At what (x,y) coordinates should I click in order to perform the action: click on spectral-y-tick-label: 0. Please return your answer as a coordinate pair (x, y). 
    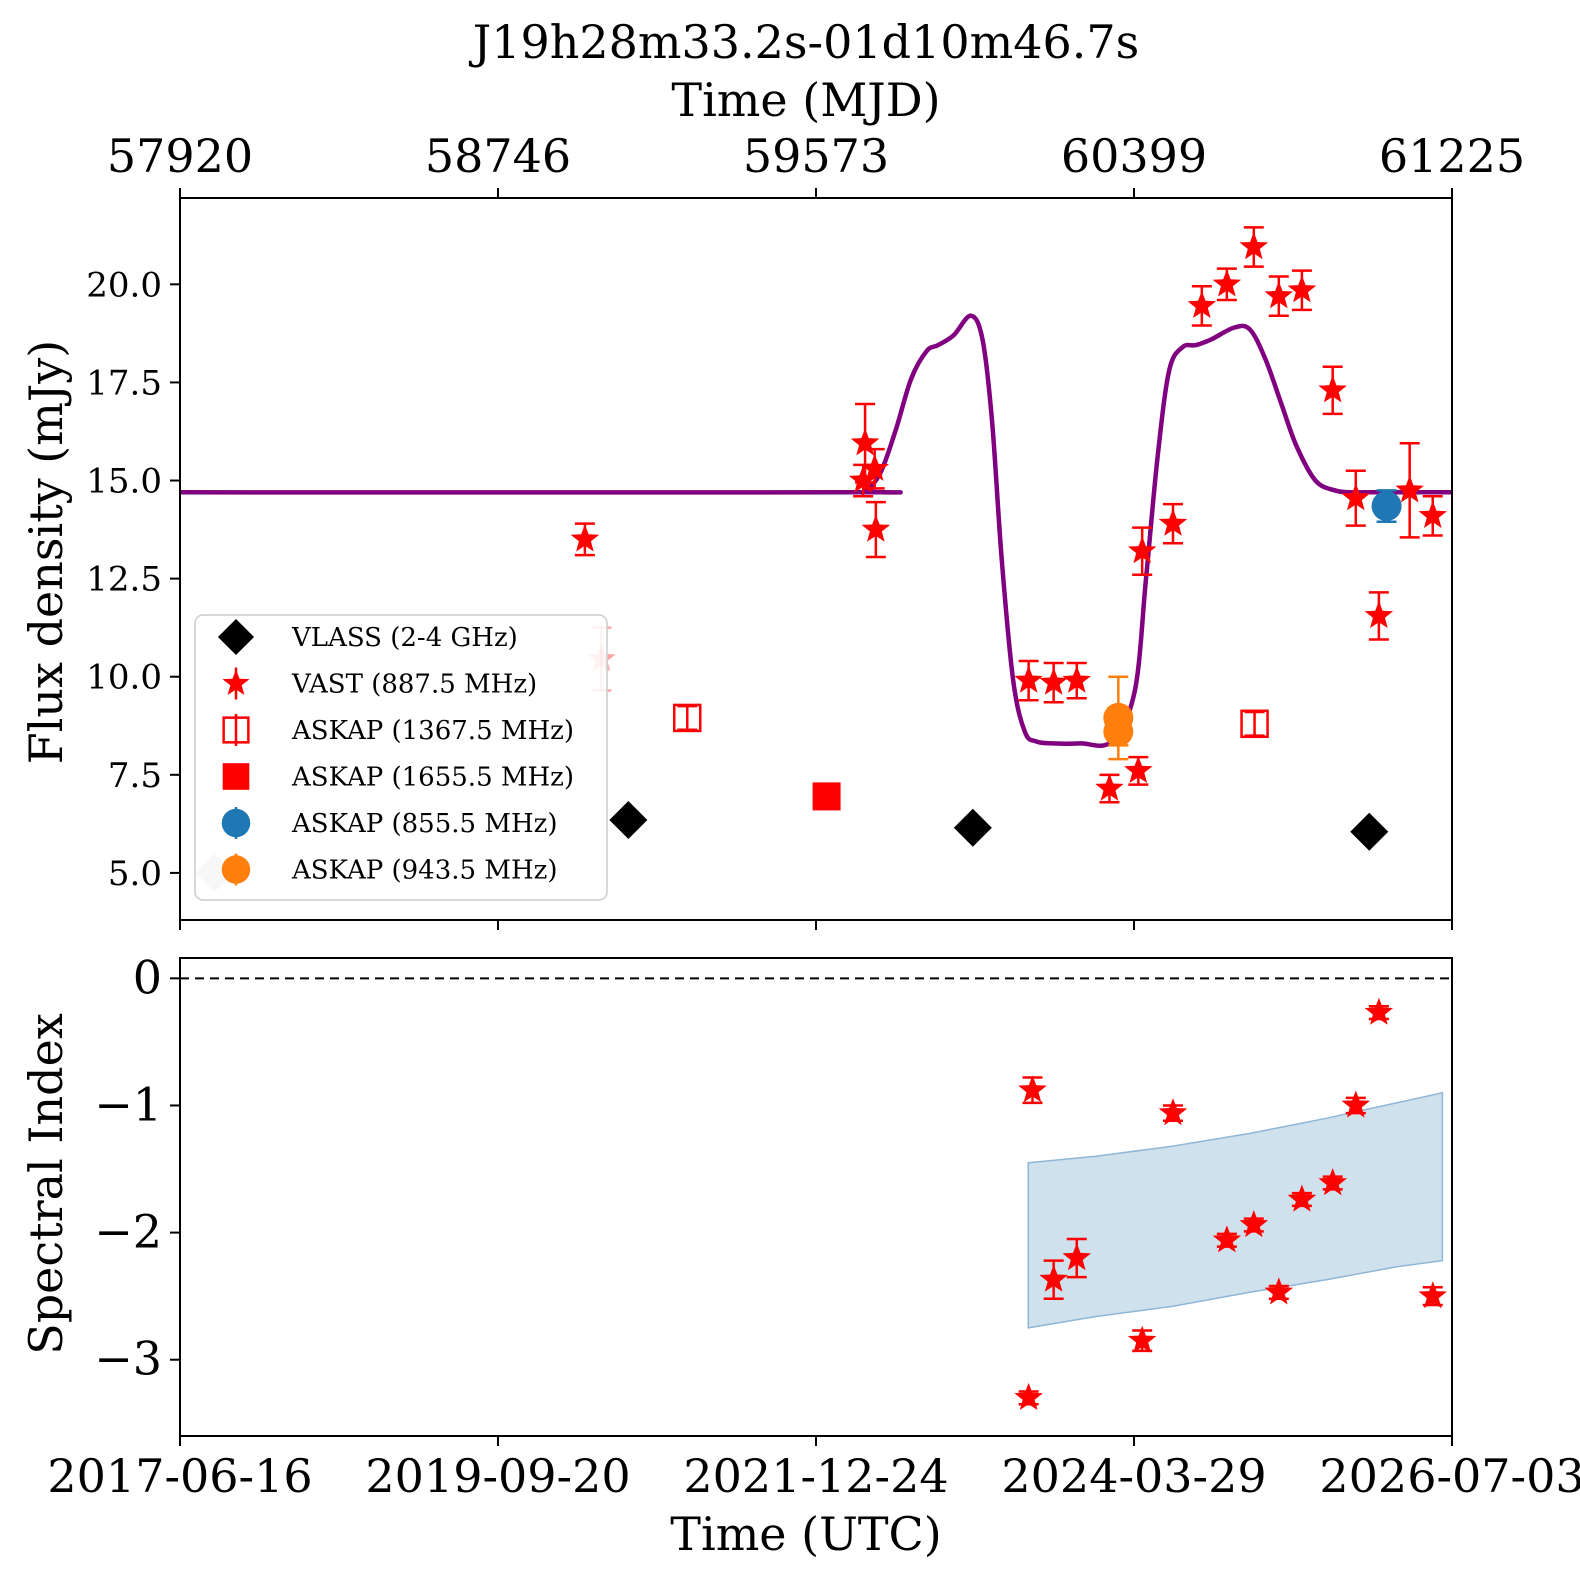
    Looking at the image, I should click on (147, 977).